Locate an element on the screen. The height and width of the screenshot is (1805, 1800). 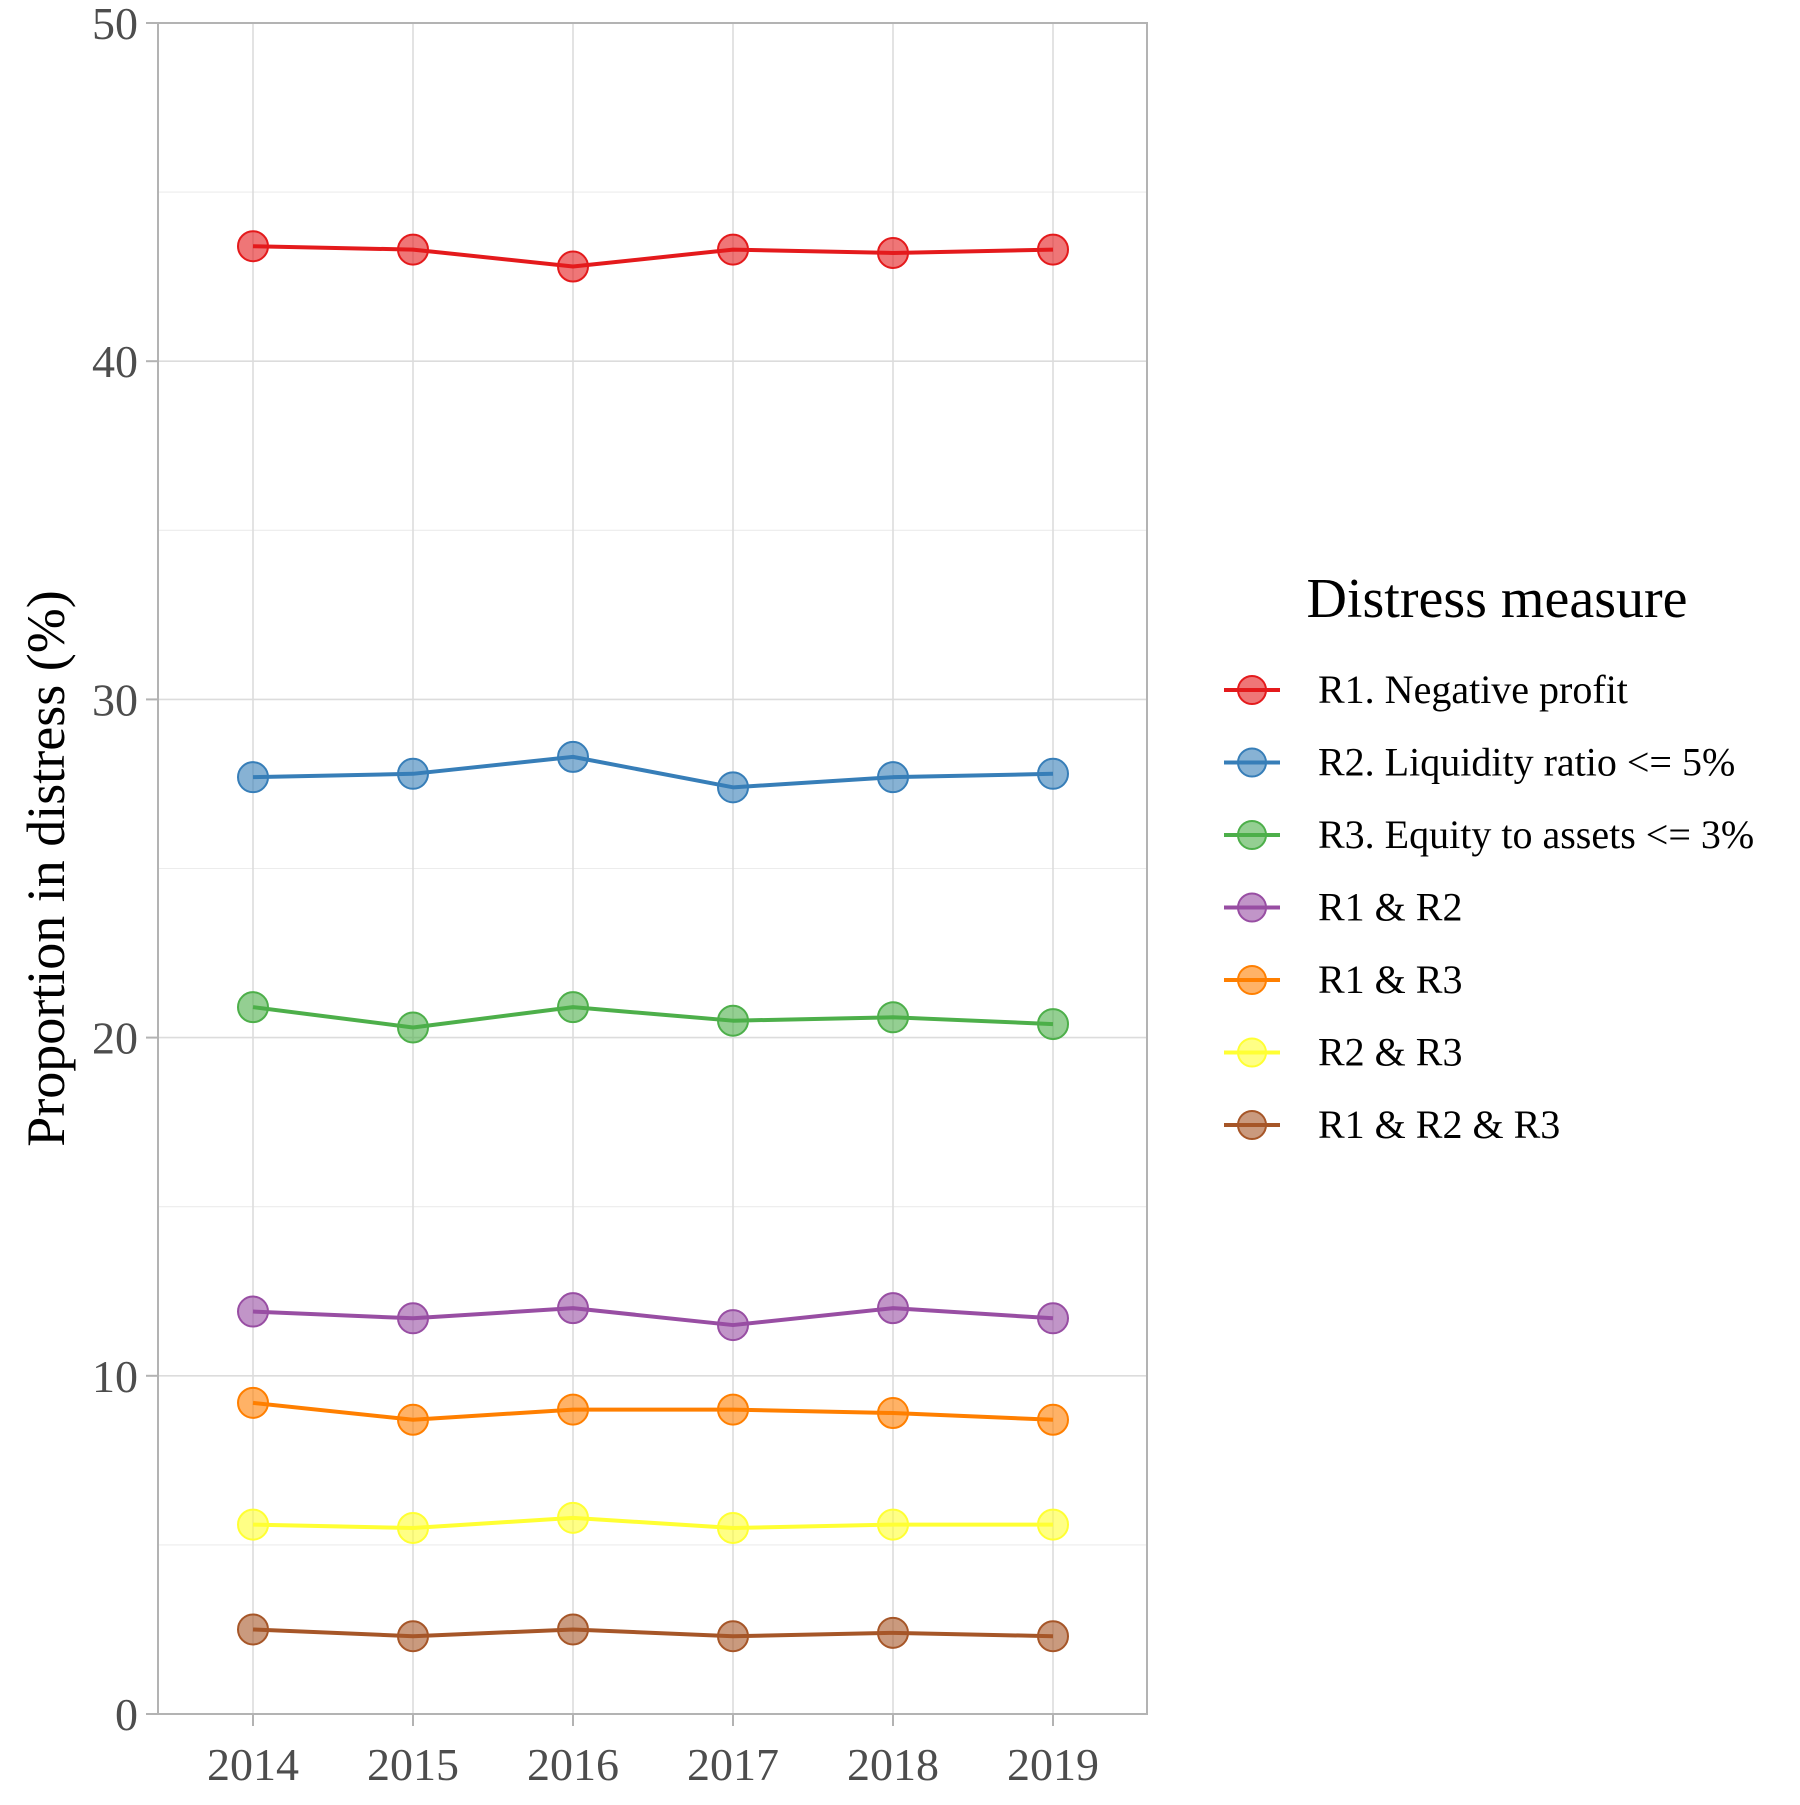
y-tick-label: 50 is located at coordinates (115, 24).